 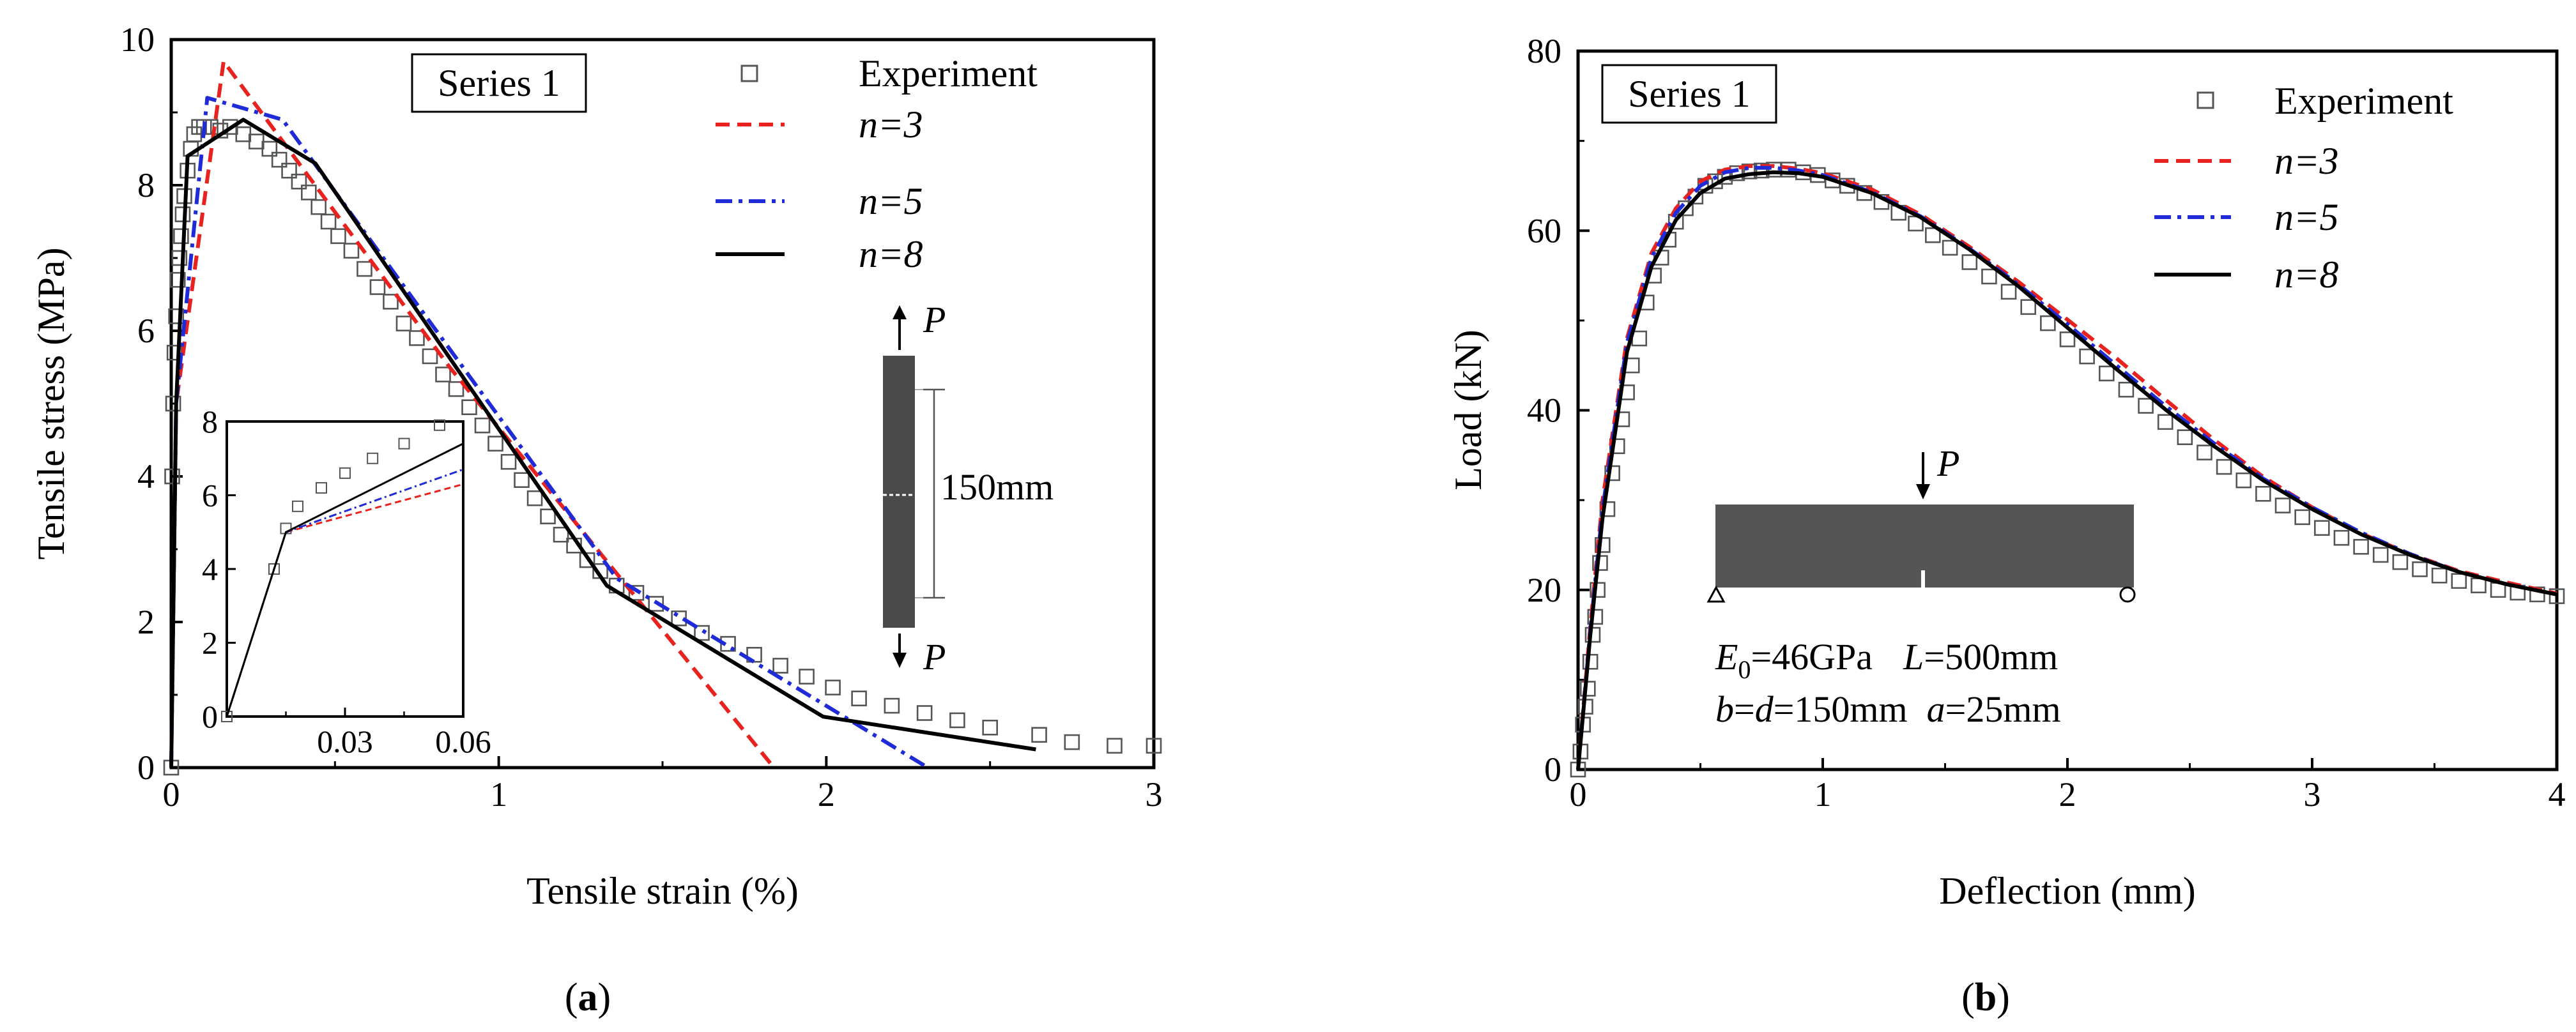 I want to click on specimen-bar, so click(x=899, y=492).